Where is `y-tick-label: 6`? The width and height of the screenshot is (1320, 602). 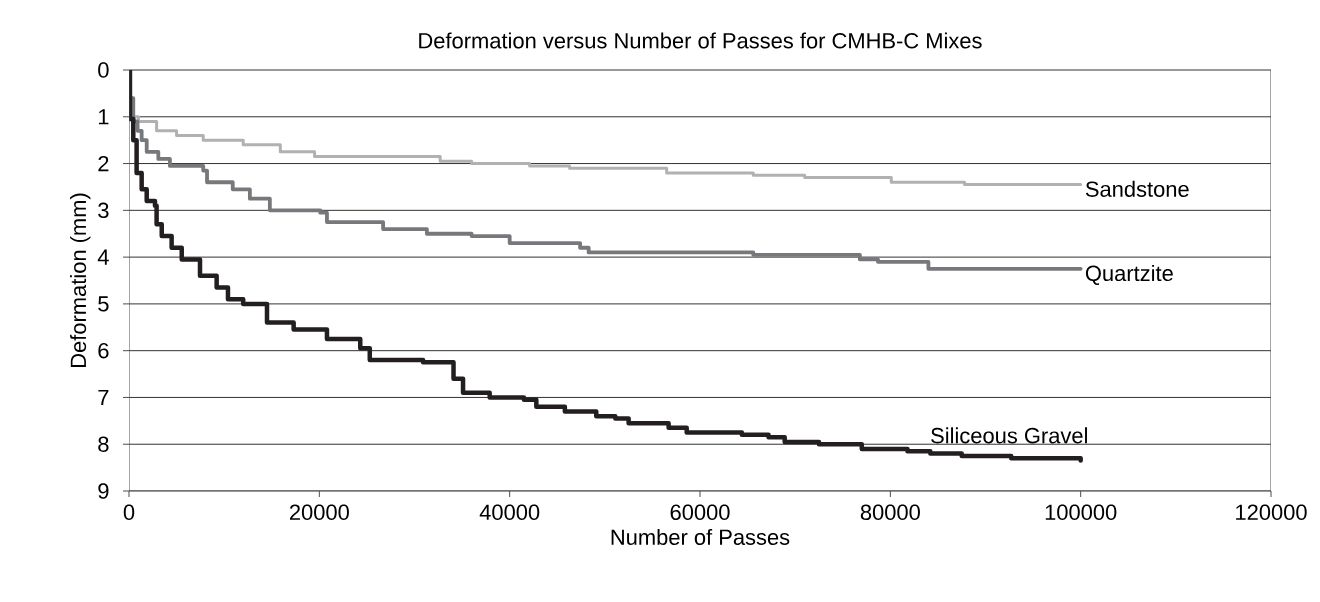 y-tick-label: 6 is located at coordinates (103, 350).